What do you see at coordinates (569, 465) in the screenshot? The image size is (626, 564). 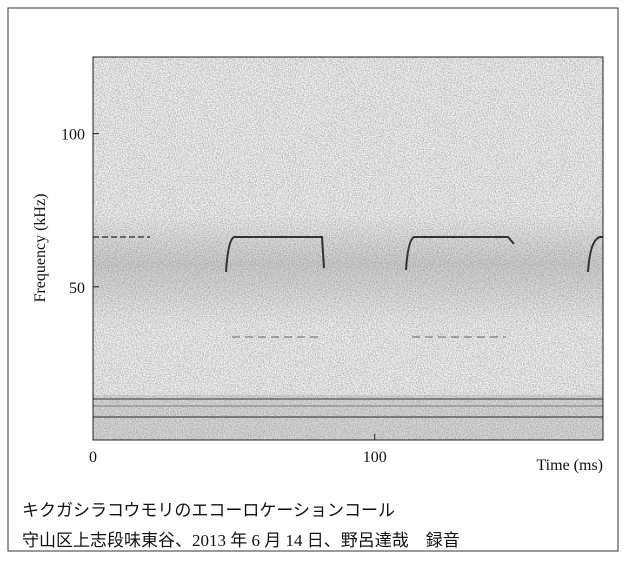 I see `x-axis-label: Time (ms)` at bounding box center [569, 465].